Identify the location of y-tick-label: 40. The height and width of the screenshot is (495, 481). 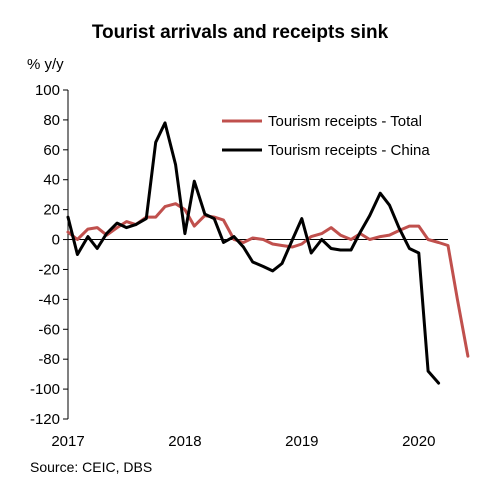
(51, 180).